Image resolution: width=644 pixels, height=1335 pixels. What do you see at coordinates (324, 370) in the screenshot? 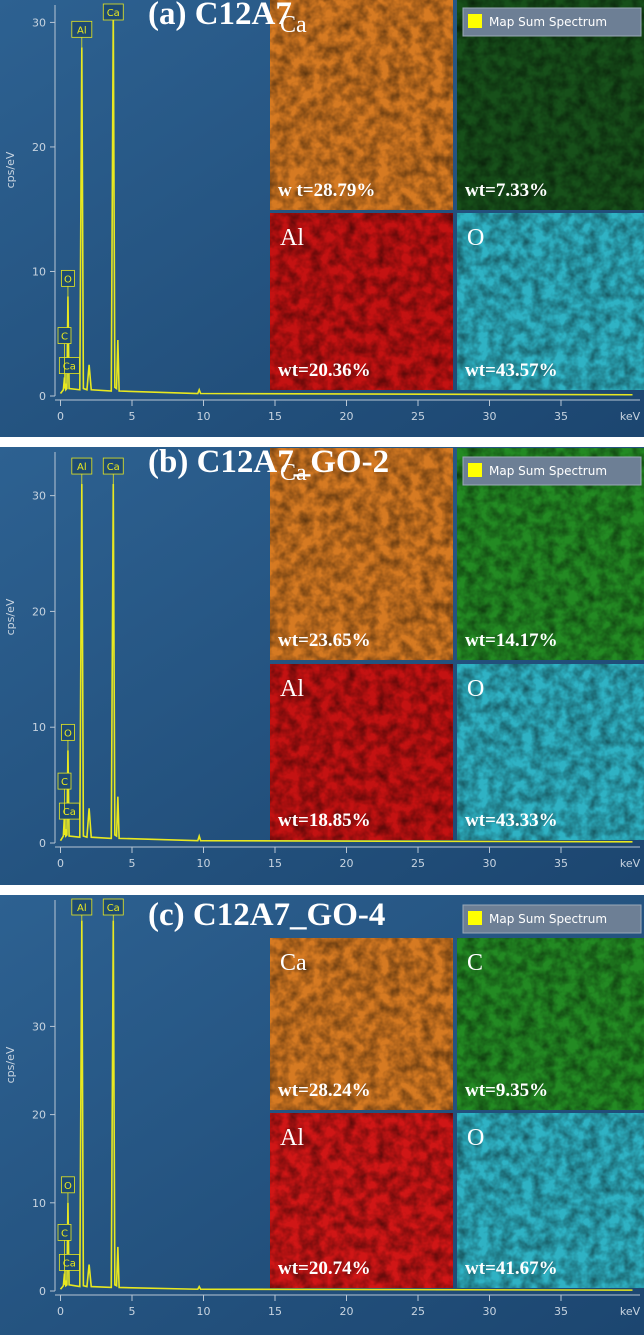
I see `map-wt: wt=20.36%` at bounding box center [324, 370].